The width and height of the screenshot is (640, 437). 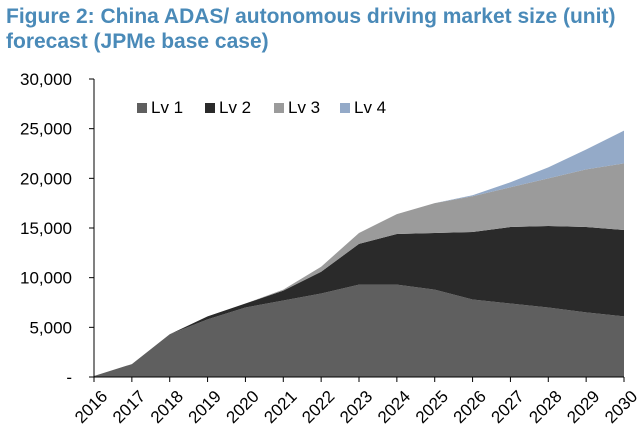 I want to click on x-tick-label: 2020, so click(x=243, y=407).